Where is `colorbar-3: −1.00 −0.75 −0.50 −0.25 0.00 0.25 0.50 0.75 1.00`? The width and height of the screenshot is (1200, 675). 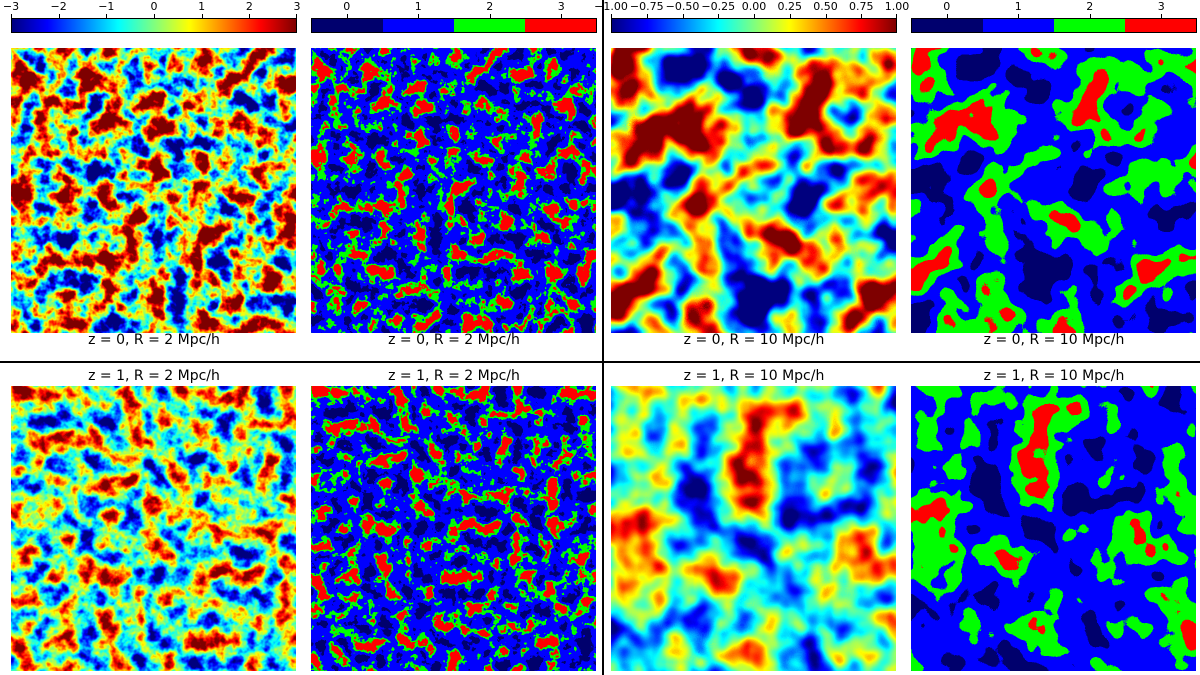
colorbar-3: −1.00 −0.75 −0.50 −0.25 0.00 0.25 0.50 0.75 1.00 is located at coordinates (751, 17).